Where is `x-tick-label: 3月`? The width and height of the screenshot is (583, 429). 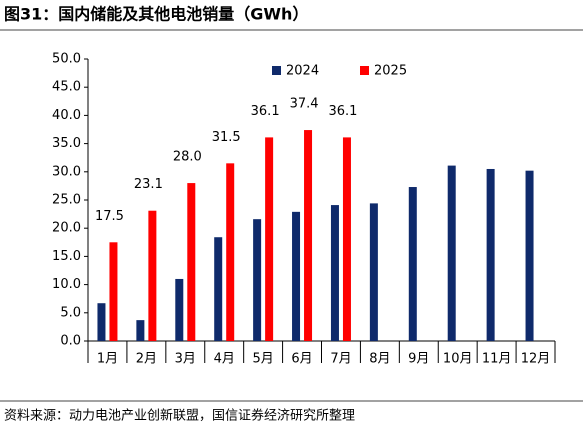 x-tick-label: 3月 is located at coordinates (185, 359).